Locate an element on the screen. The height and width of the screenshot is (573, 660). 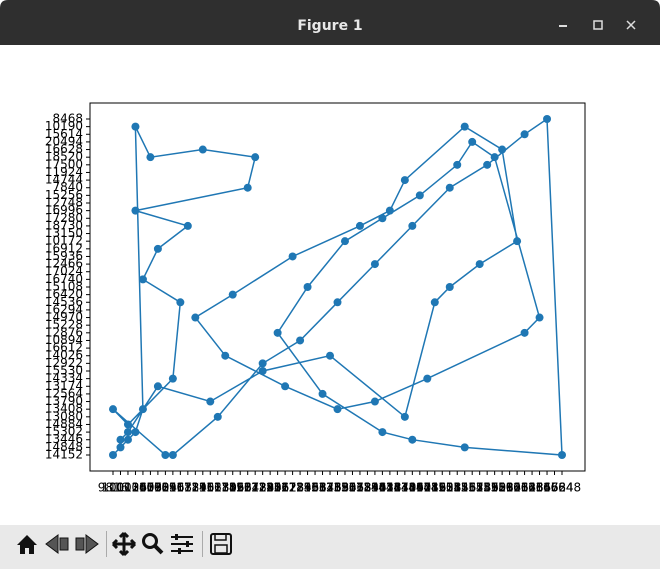
title-bar is located at coordinates (330, 22).